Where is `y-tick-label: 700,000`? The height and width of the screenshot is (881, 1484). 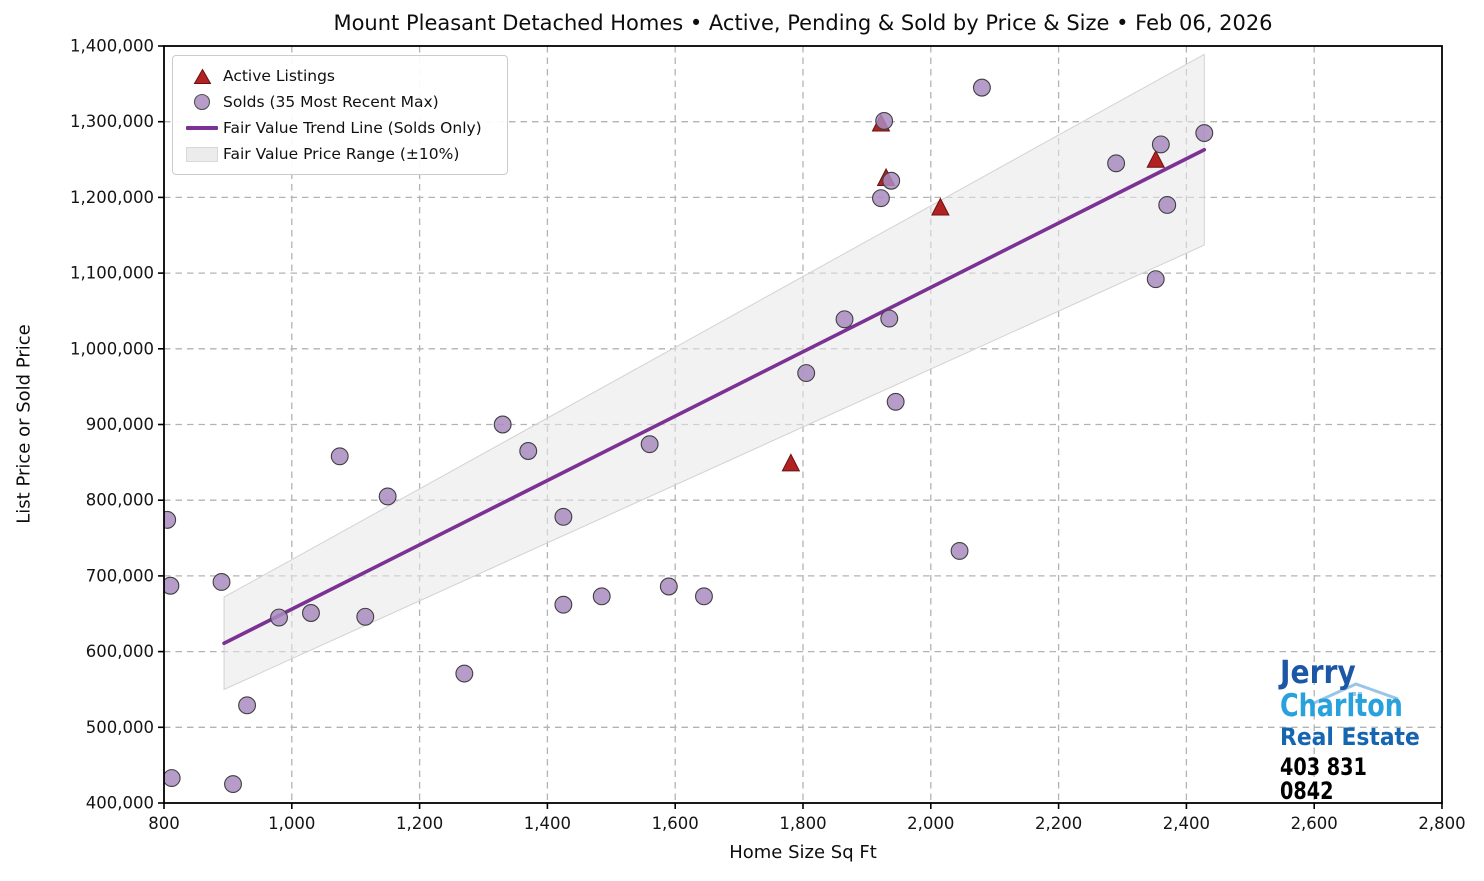
y-tick-label: 700,000 is located at coordinates (120, 575).